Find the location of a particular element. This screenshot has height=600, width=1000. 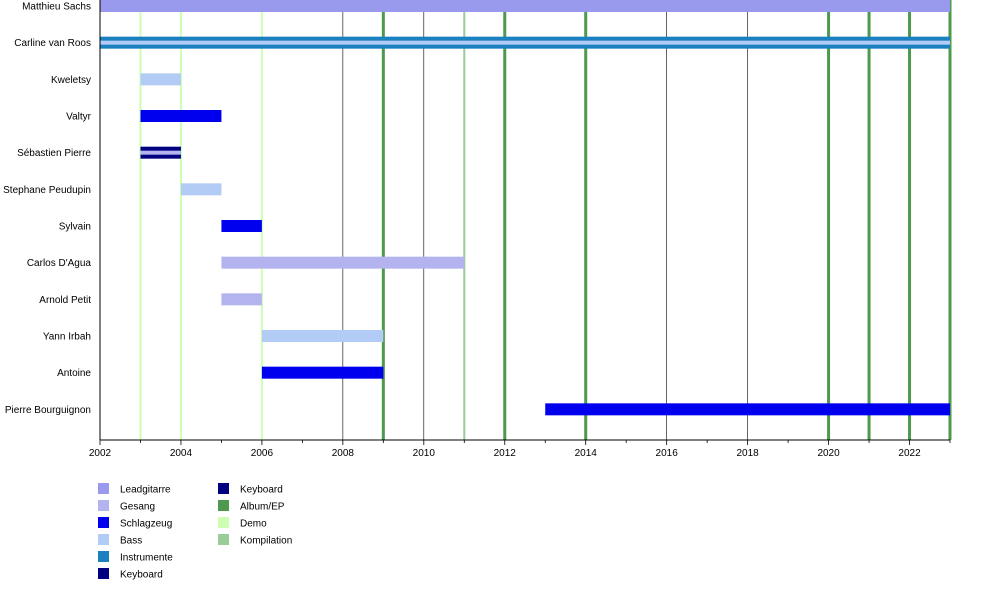

tick-label-2020: 2020 is located at coordinates (828, 453).